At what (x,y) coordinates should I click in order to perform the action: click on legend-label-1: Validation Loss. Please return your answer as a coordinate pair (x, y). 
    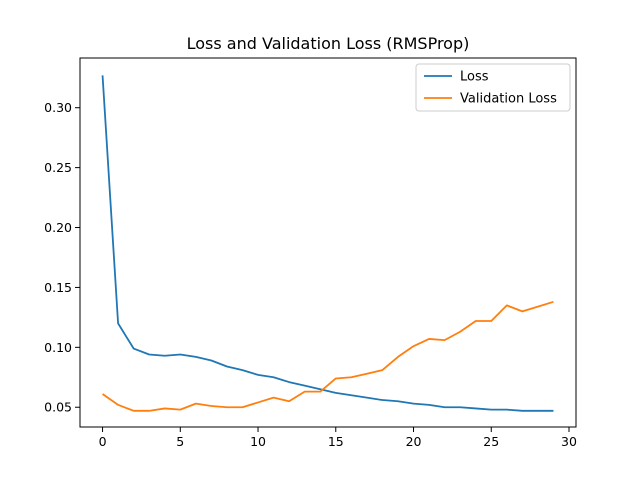
    Looking at the image, I should click on (508, 99).